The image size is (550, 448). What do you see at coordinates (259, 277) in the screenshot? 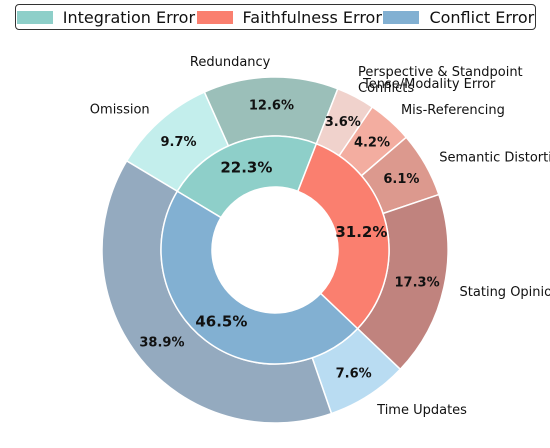
I see `inner-slice-conflict-error` at bounding box center [259, 277].